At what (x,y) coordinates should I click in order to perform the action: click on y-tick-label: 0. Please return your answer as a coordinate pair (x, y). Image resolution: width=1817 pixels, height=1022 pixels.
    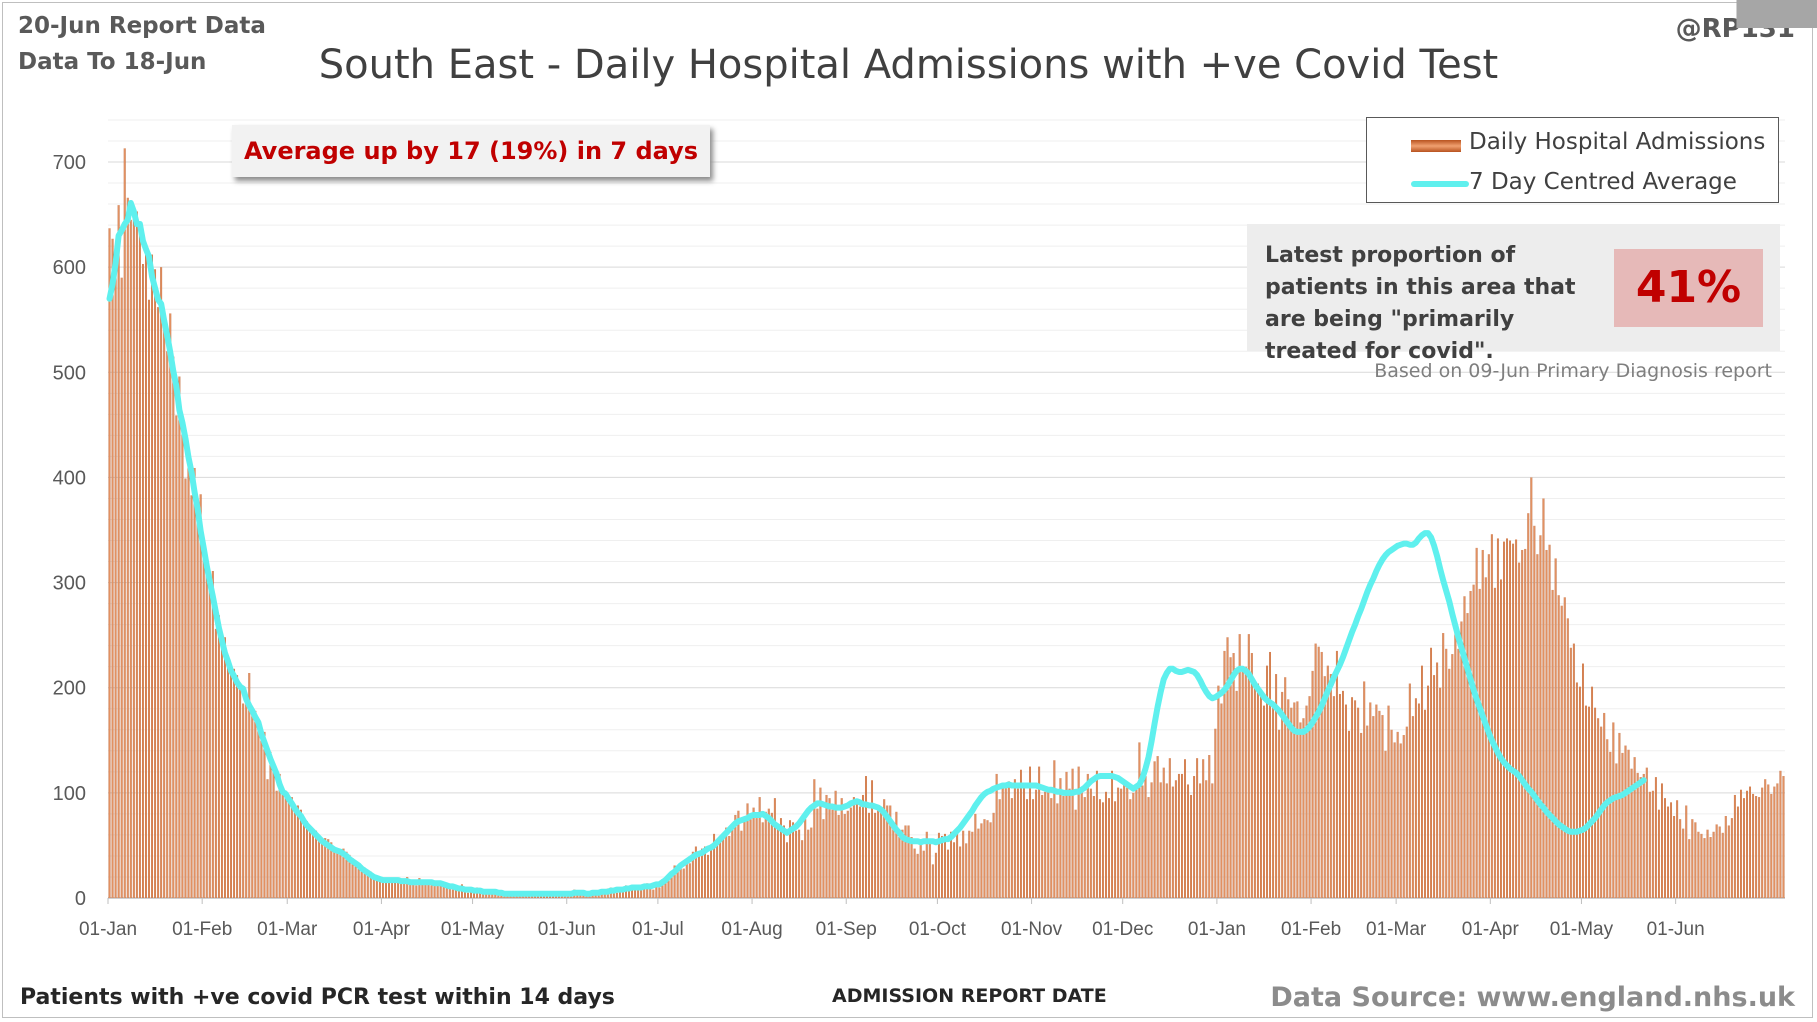
    Looking at the image, I should click on (80, 899).